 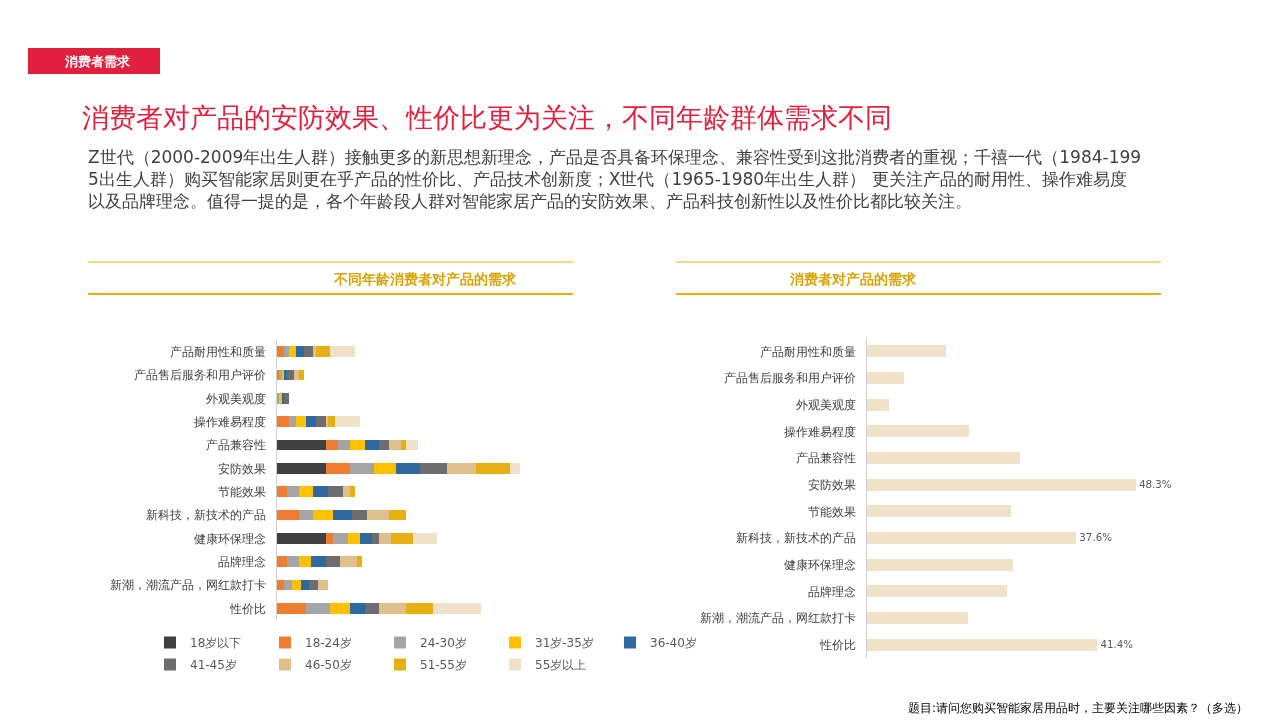 I want to click on y-tick-label: 新科技，新技术的产品, so click(x=795, y=538).